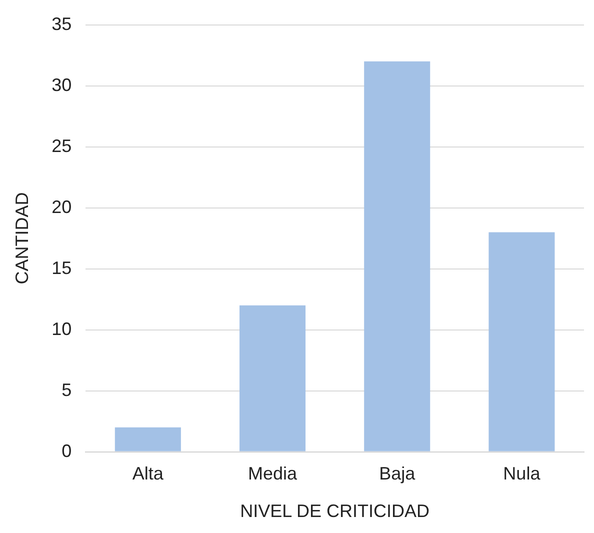 The width and height of the screenshot is (594, 533). I want to click on x-tick-label: Alta, so click(148, 474).